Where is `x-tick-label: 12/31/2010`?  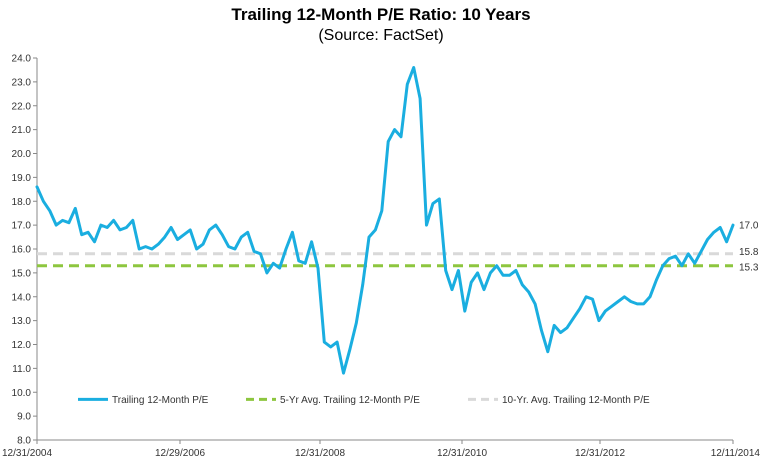
x-tick-label: 12/31/2010 is located at coordinates (462, 453).